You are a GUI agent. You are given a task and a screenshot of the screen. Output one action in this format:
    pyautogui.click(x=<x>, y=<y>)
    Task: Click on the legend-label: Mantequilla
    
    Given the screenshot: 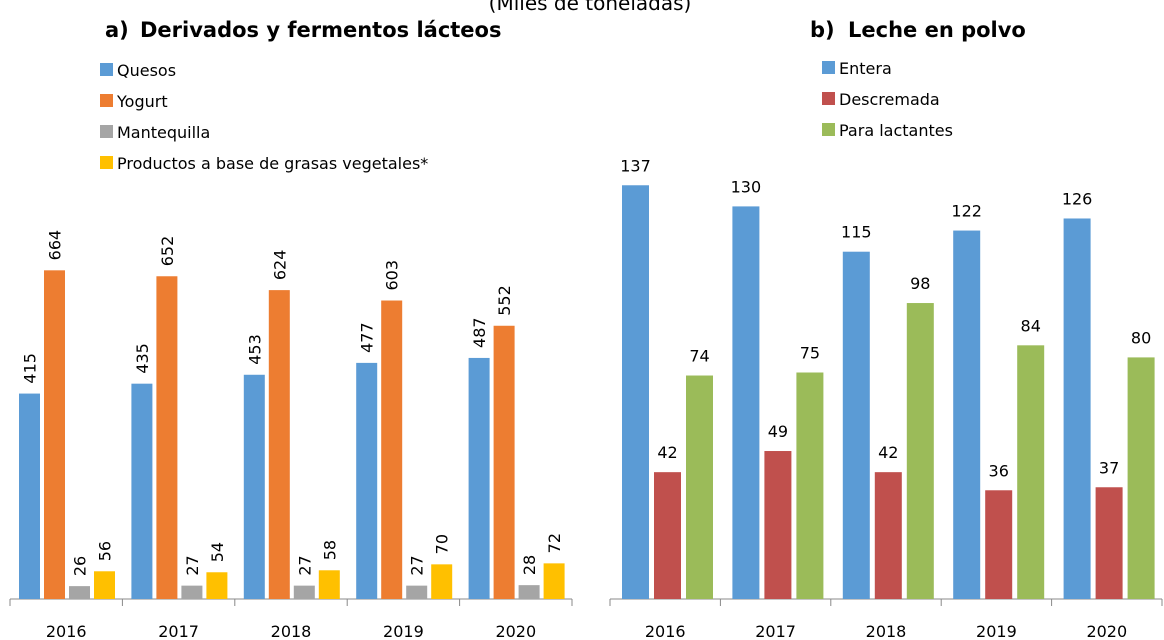 What is the action you would take?
    pyautogui.click(x=163, y=132)
    